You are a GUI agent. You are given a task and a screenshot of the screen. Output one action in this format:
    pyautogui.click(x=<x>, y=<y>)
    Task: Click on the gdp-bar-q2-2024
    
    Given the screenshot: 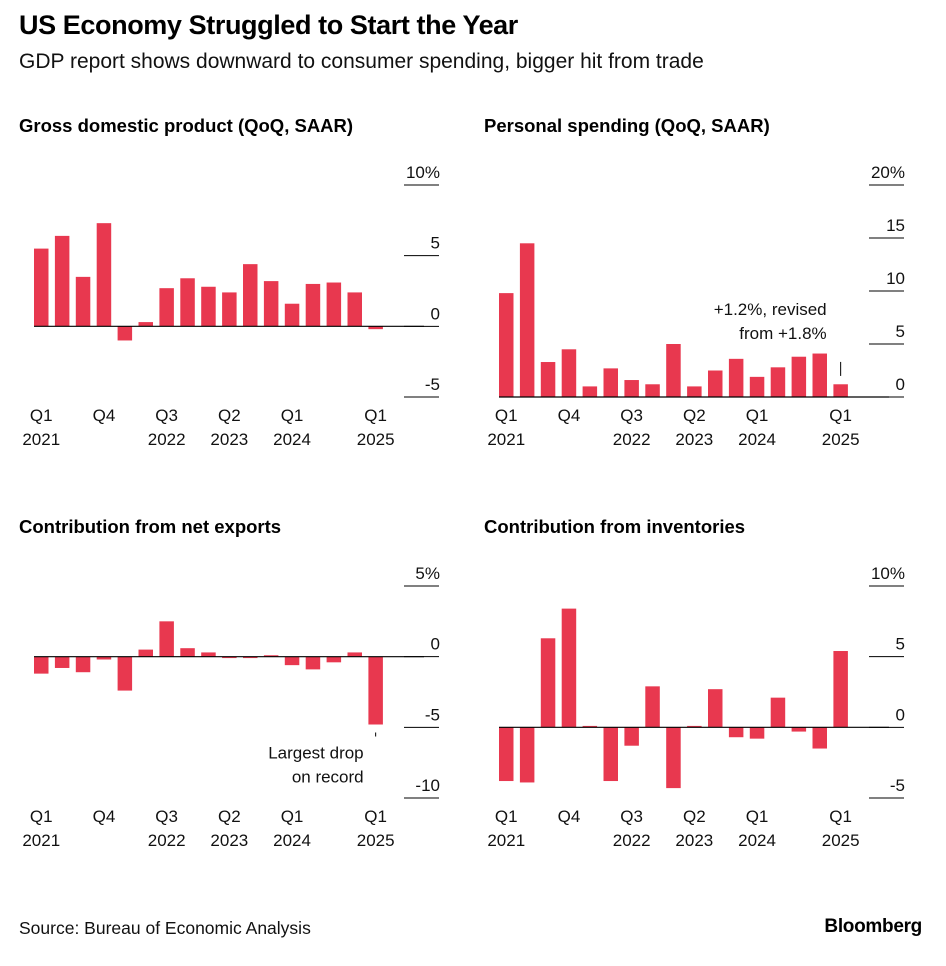 What is the action you would take?
    pyautogui.click(x=313, y=305)
    